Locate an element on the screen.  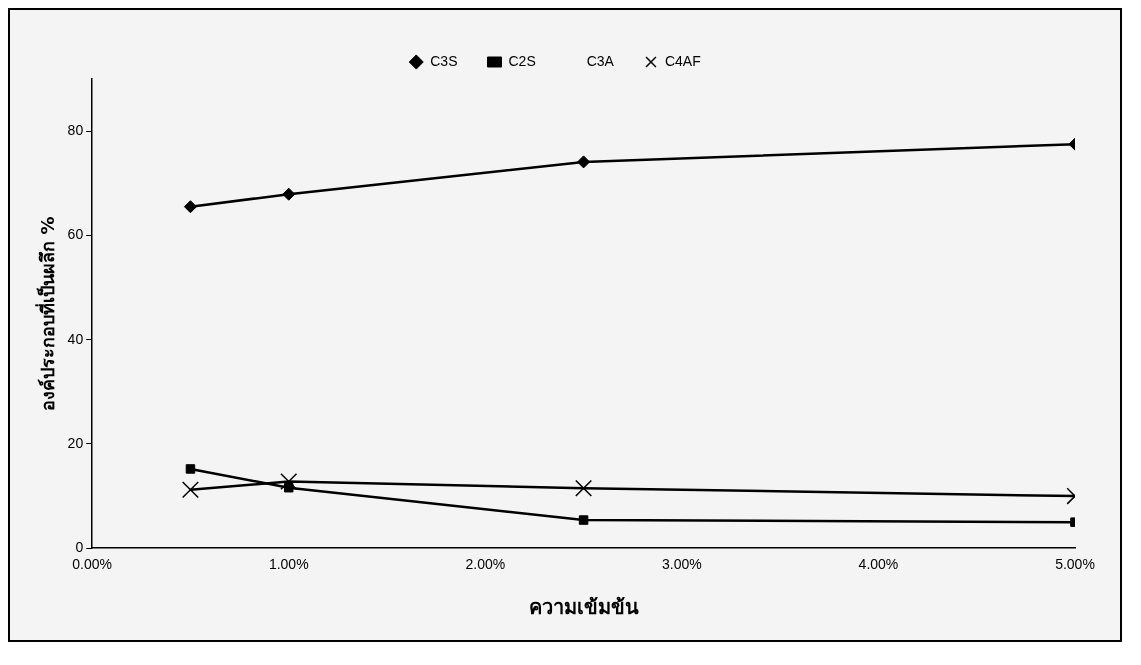
x-tick-label: 5.00% is located at coordinates (1075, 564).